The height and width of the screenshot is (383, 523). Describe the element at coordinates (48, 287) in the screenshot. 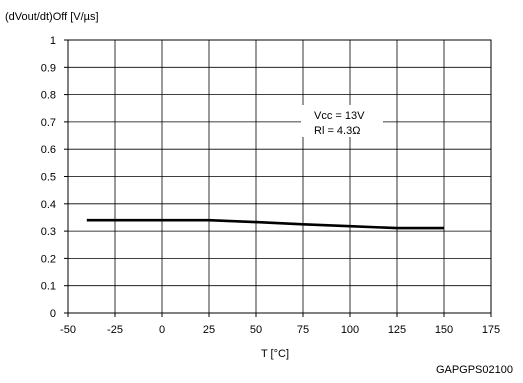

I see `y-tick-label: 0.1` at that location.